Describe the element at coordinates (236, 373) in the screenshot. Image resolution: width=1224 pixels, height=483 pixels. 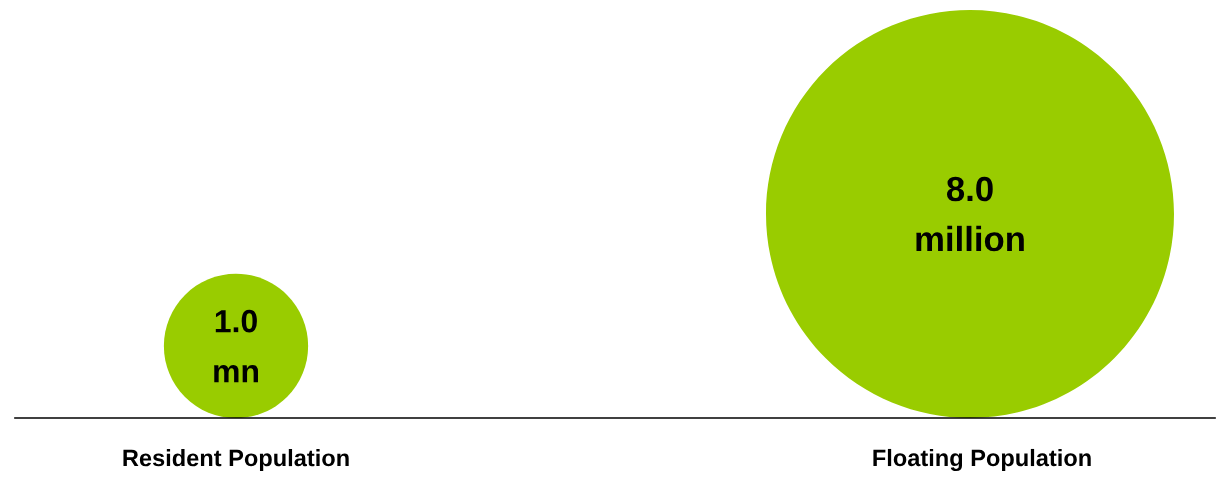
I see `text: mn` at that location.